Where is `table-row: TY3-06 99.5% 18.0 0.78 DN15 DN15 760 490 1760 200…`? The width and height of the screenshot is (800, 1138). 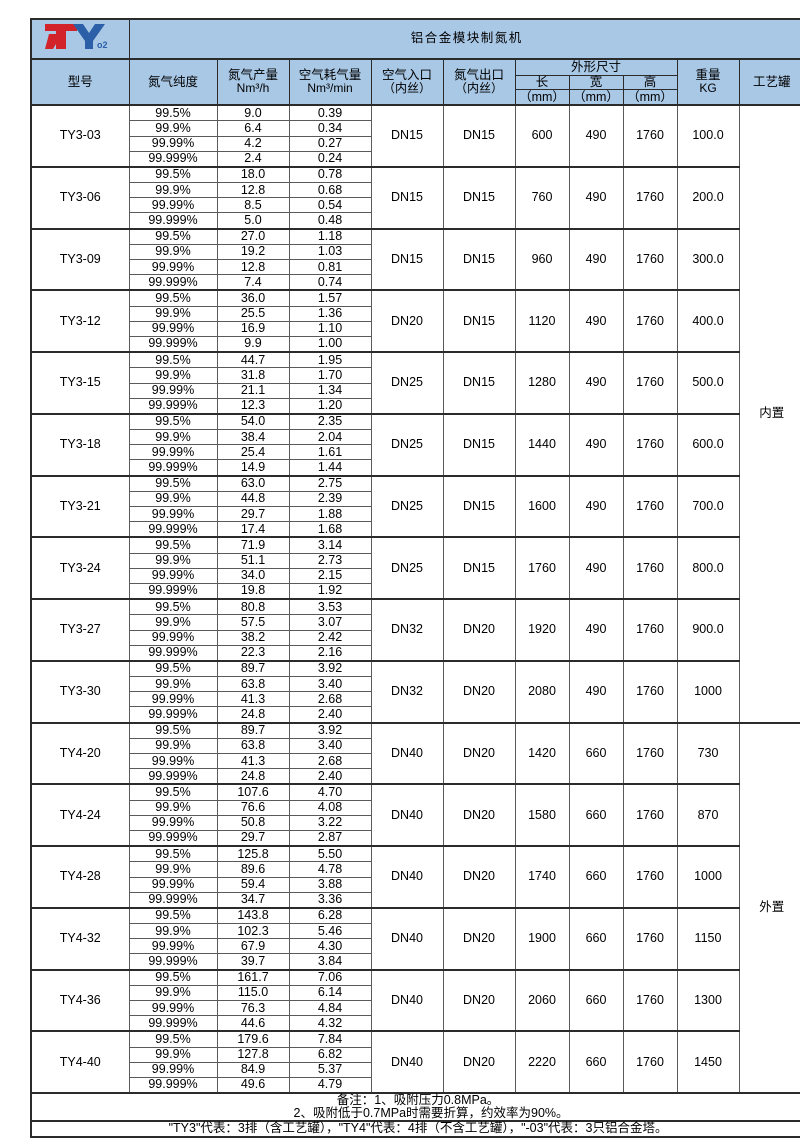
table-row: TY3-06 99.5% 18.0 0.78 DN15 DN15 760 490 1760 200… is located at coordinates (415, 197).